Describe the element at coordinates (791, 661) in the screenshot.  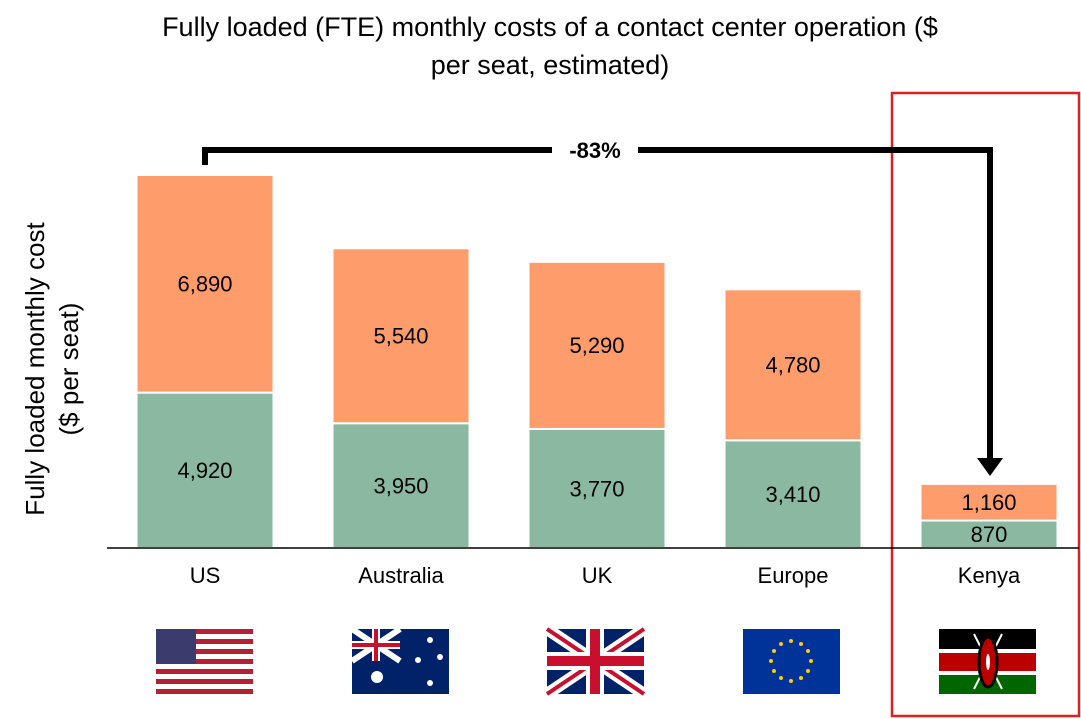
I see `flag-eu` at that location.